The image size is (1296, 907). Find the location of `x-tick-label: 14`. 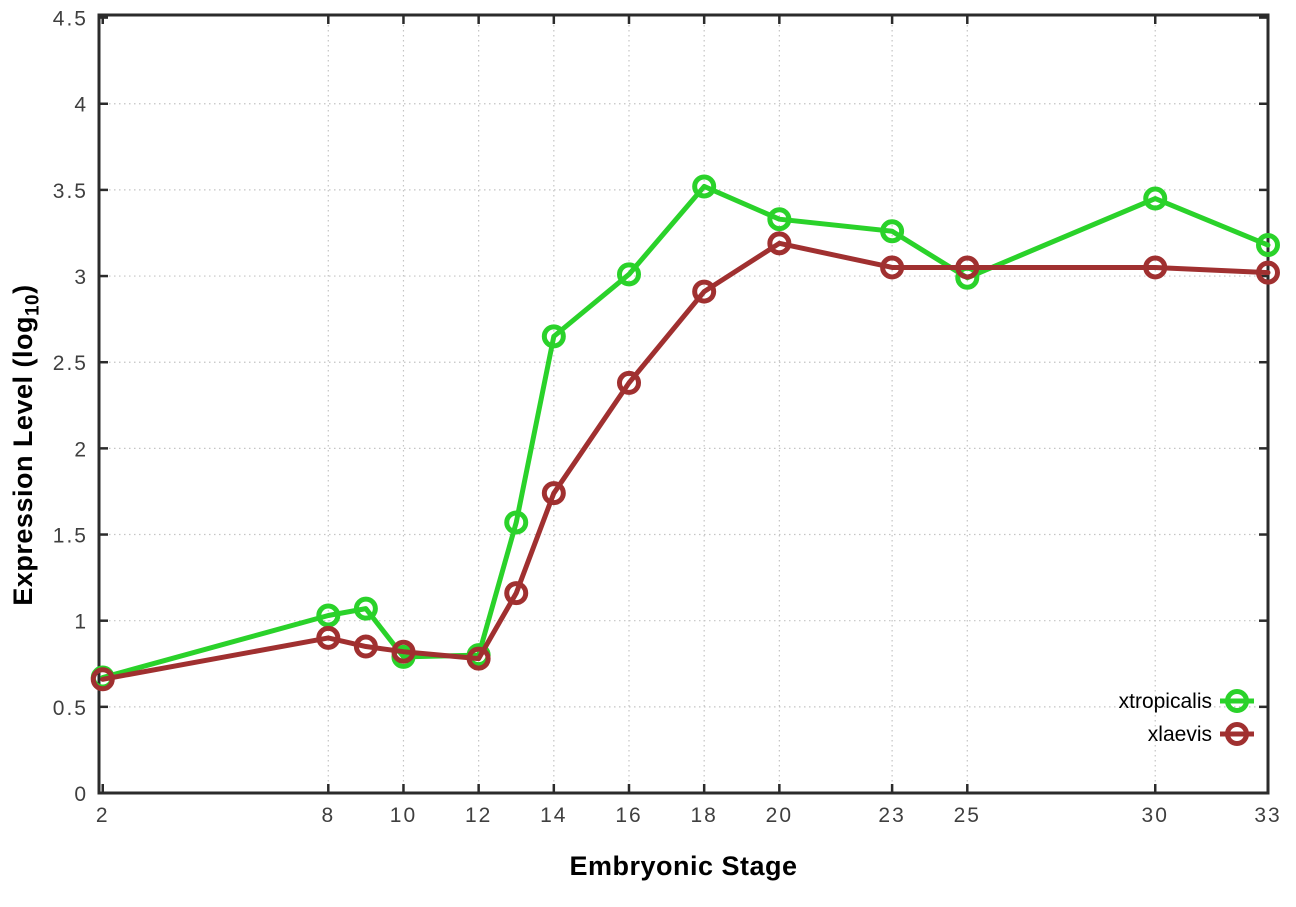

x-tick-label: 14 is located at coordinates (553, 815).